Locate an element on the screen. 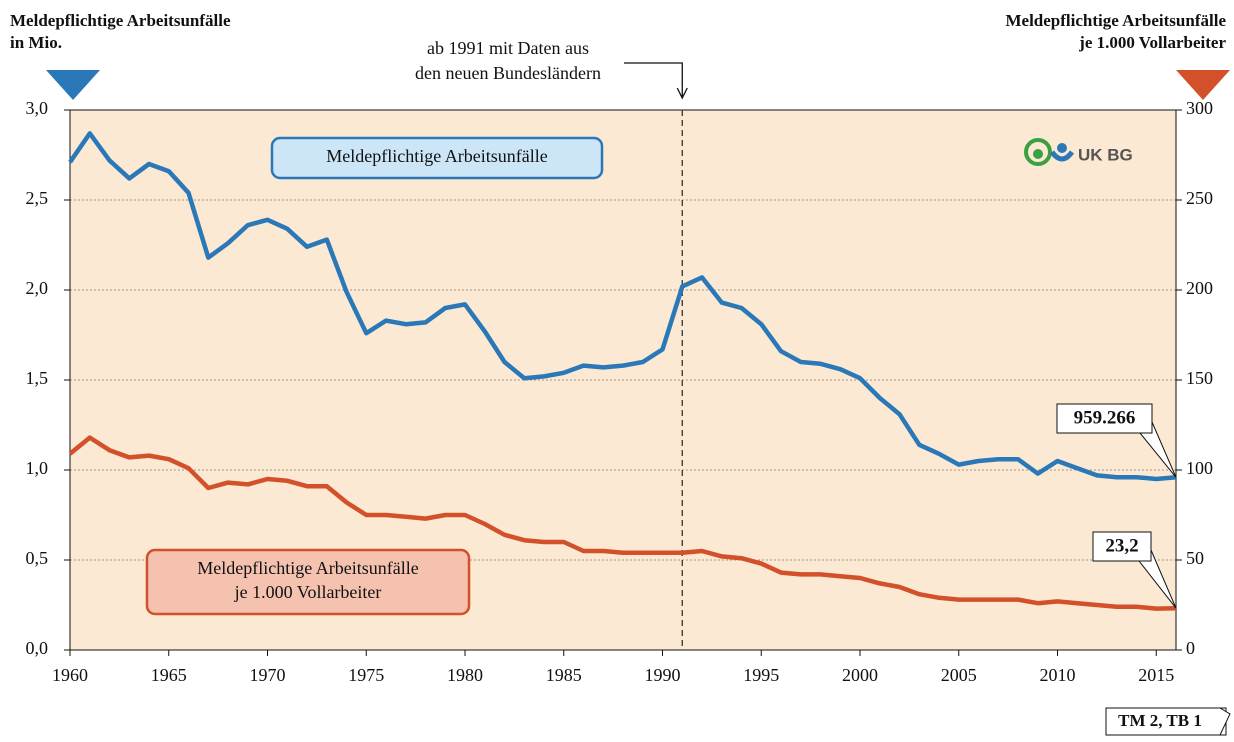  x-tick-label: 2015 is located at coordinates (1156, 675).